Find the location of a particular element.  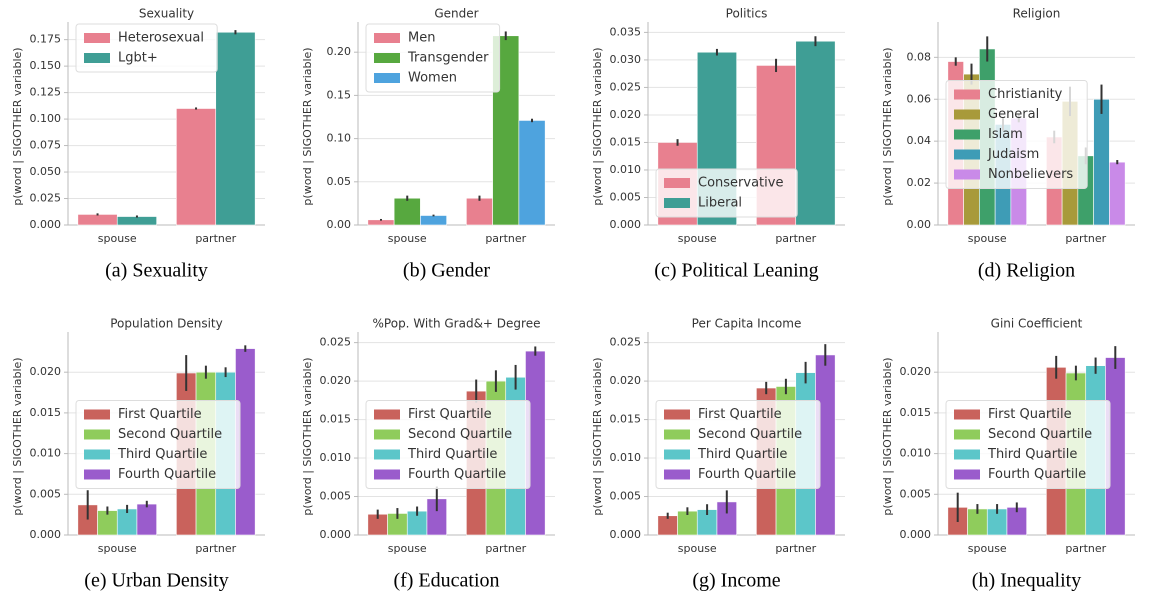

y-tick-label: 0.050 is located at coordinates (46, 171).